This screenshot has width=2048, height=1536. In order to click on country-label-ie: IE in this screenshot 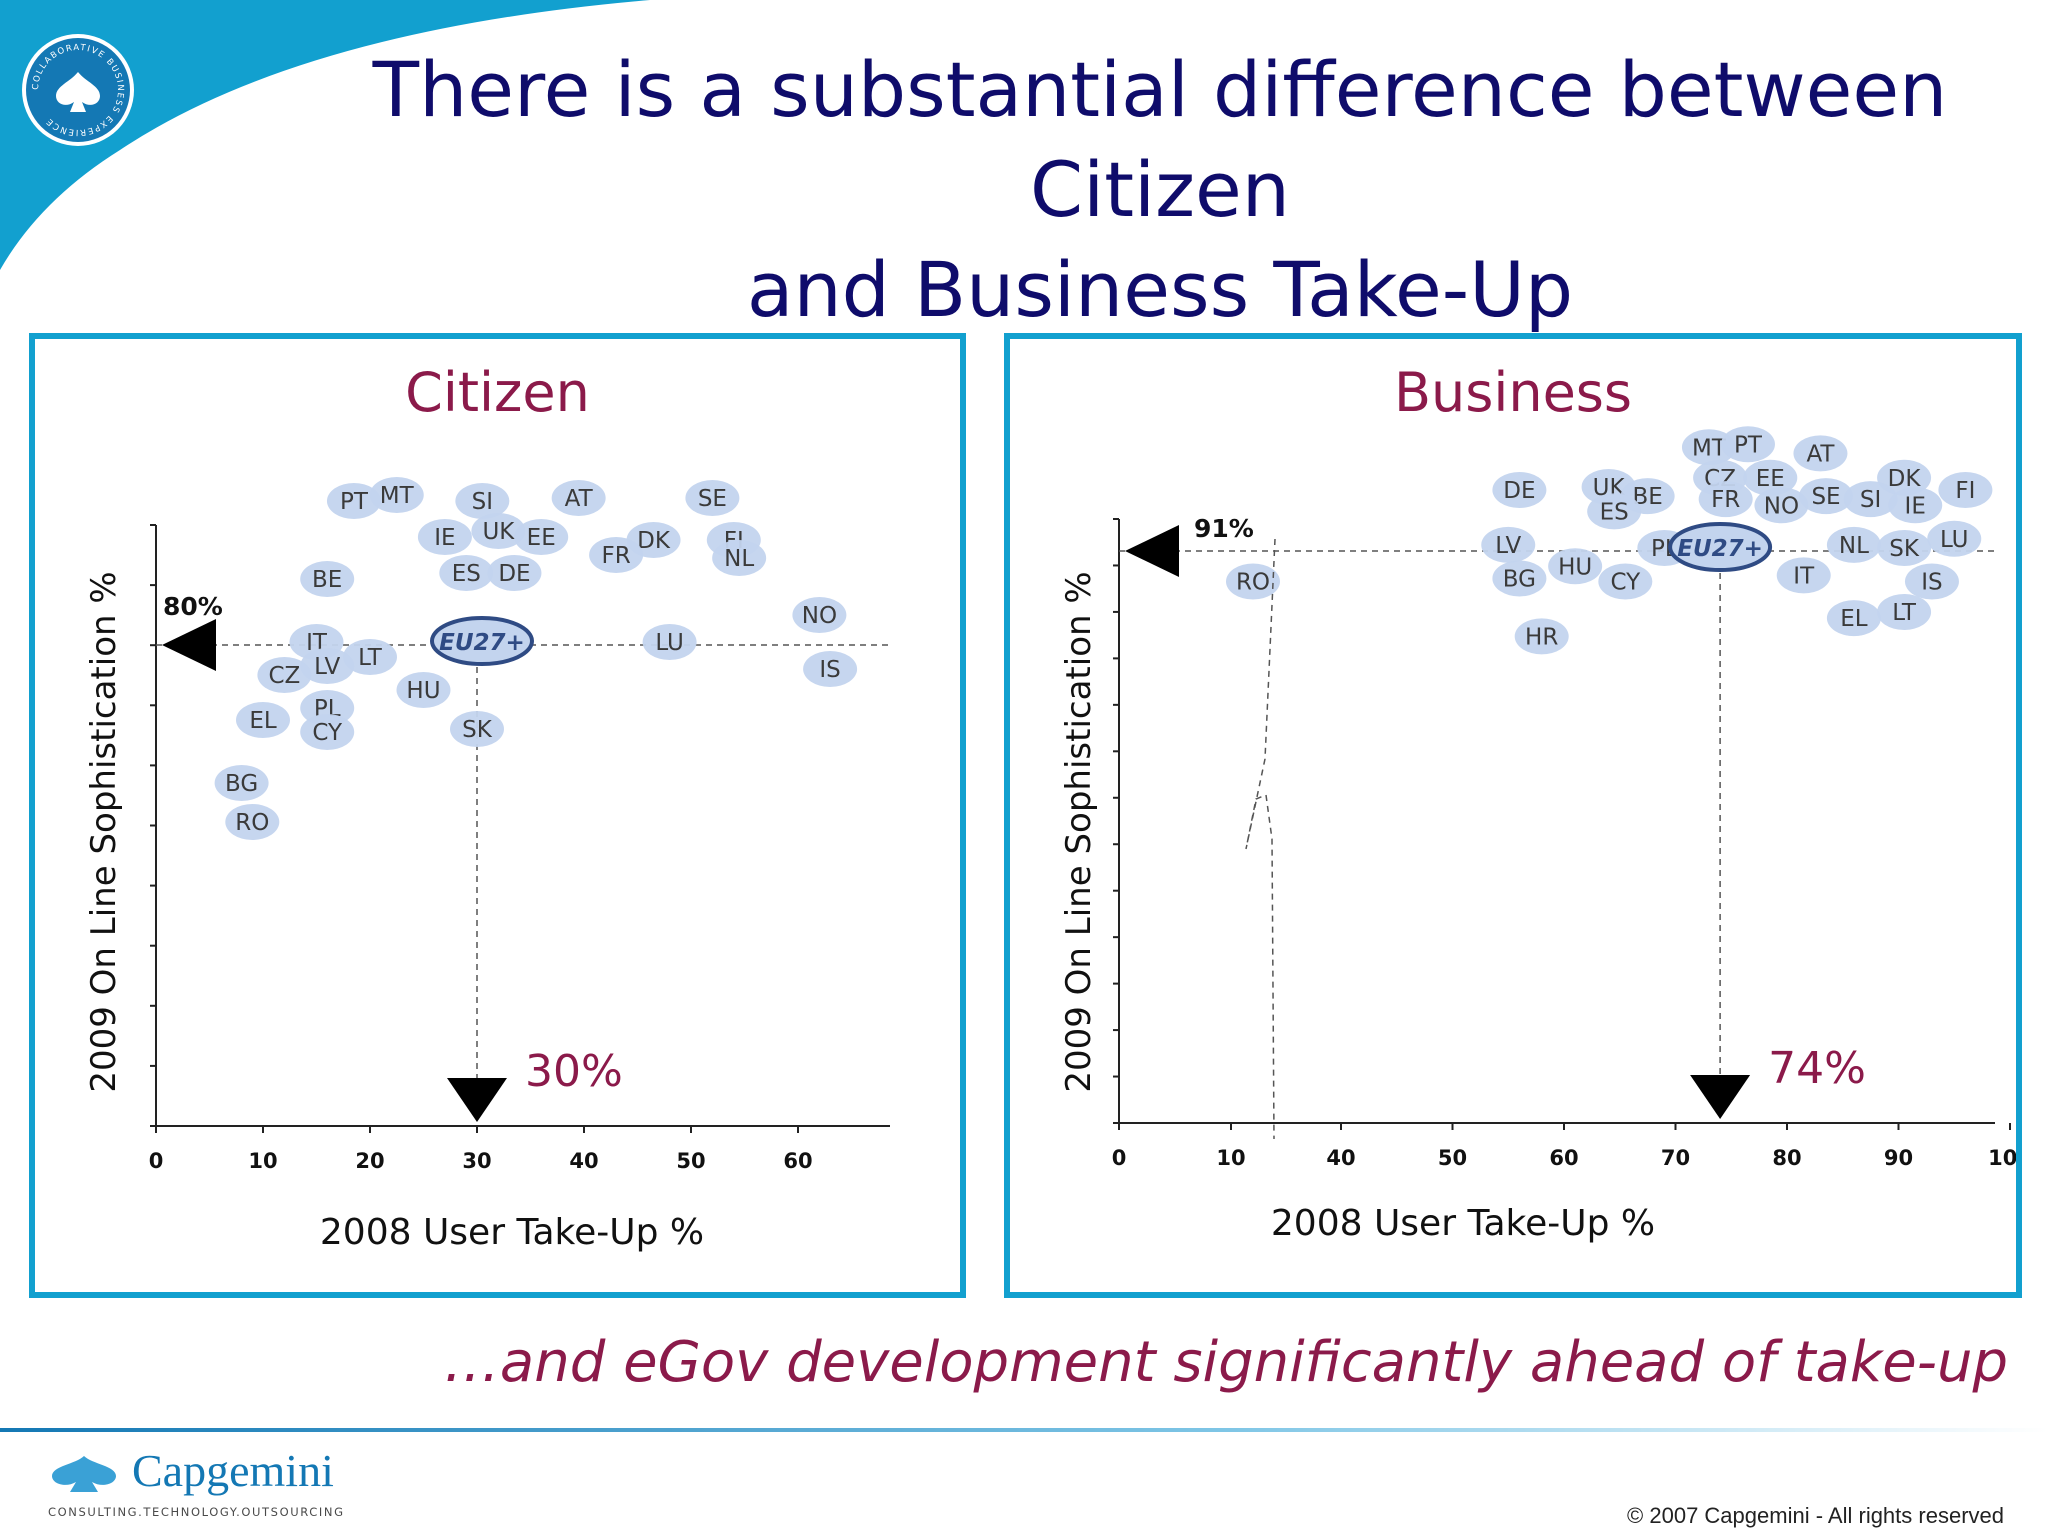, I will do `click(1915, 506)`.